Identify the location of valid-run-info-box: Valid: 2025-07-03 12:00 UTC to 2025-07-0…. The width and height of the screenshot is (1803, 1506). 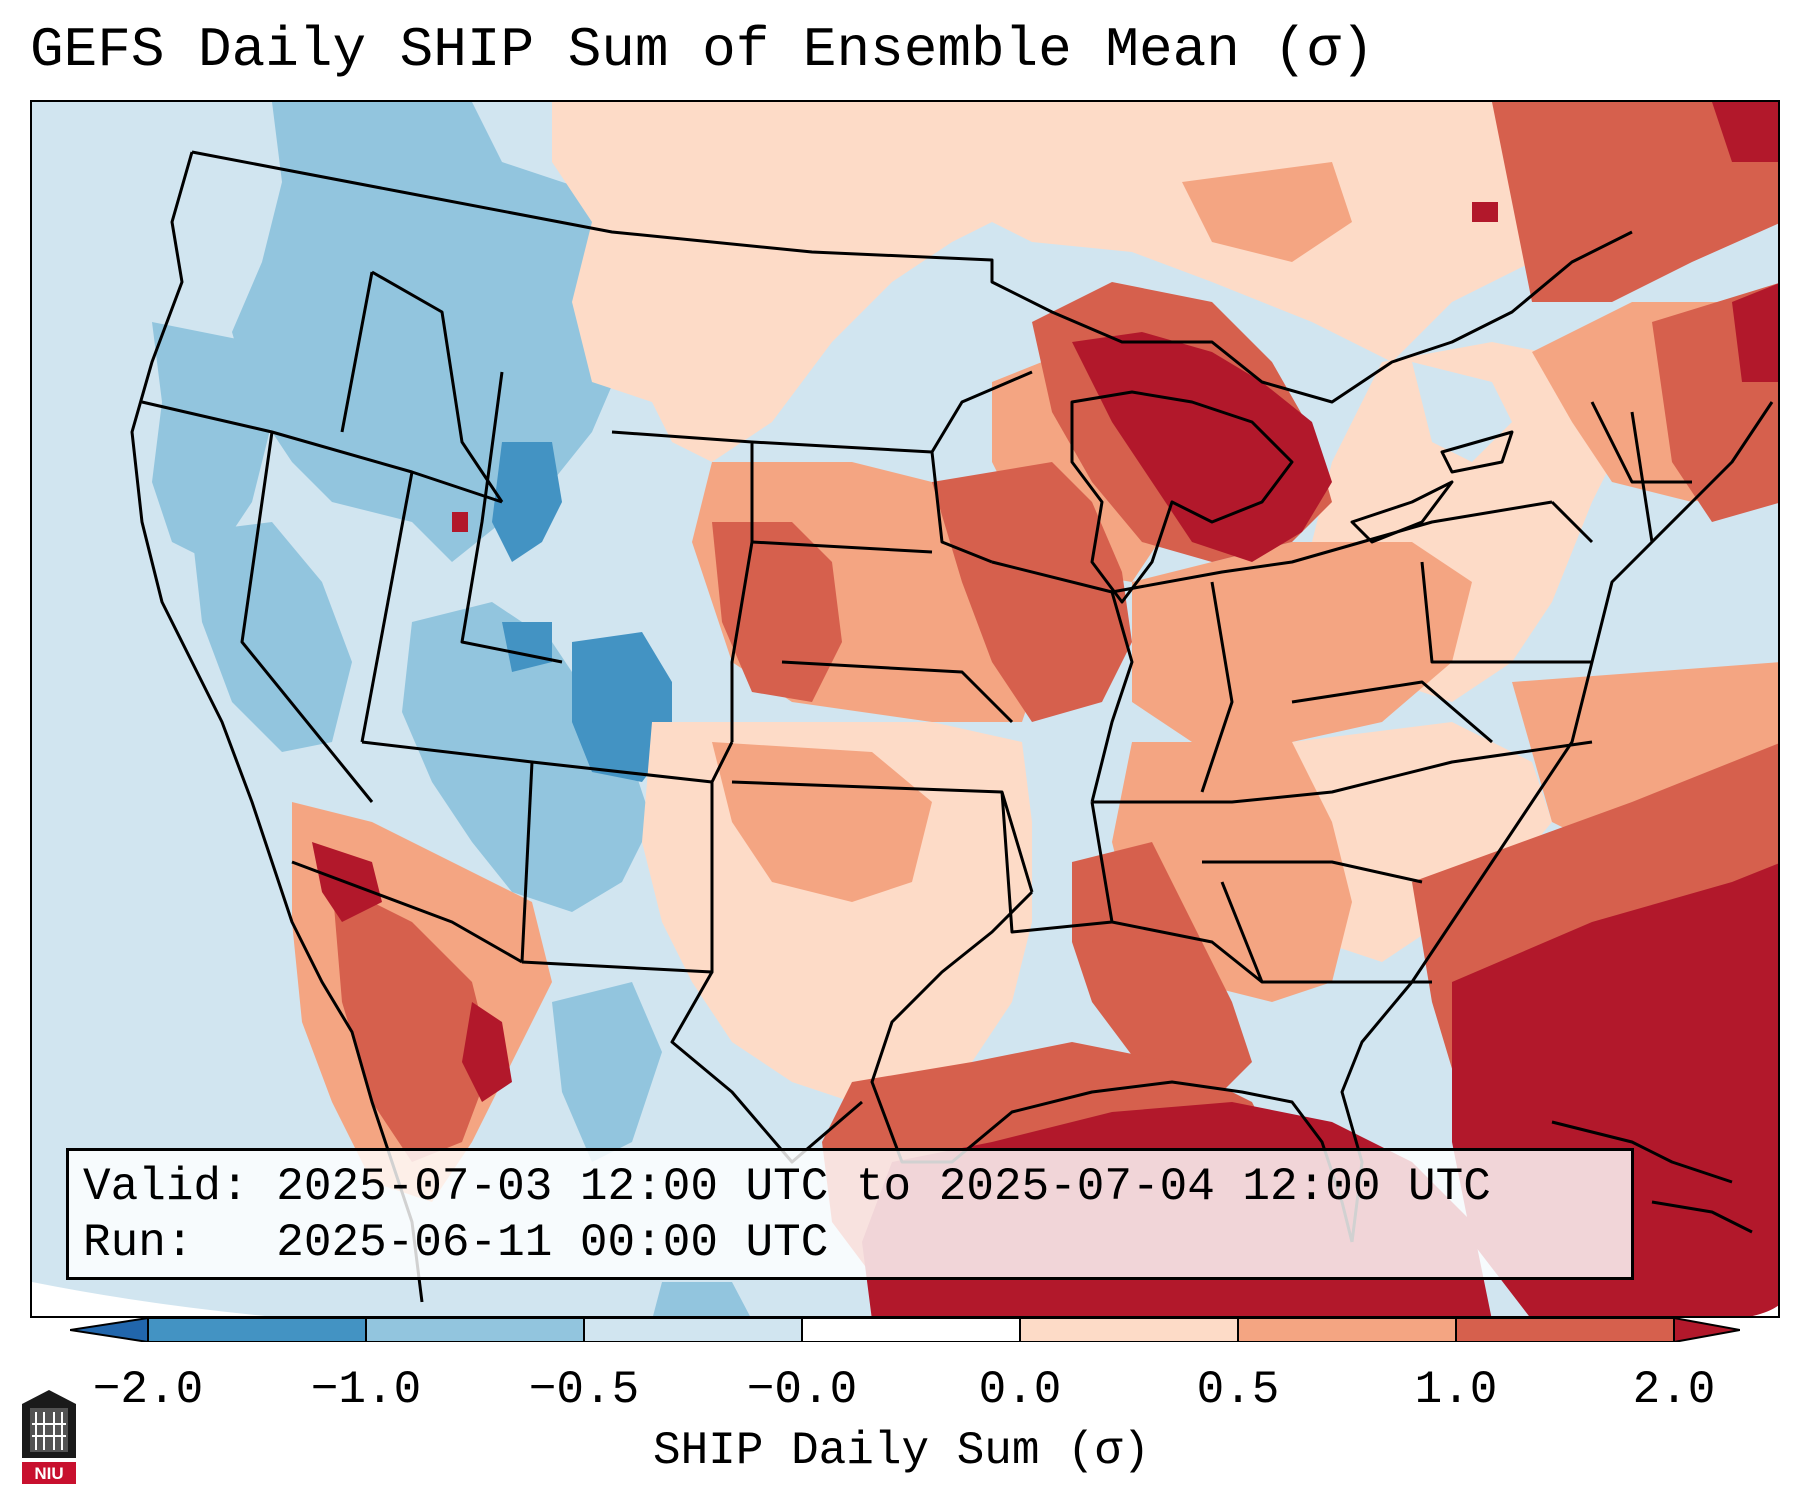
(850, 1214).